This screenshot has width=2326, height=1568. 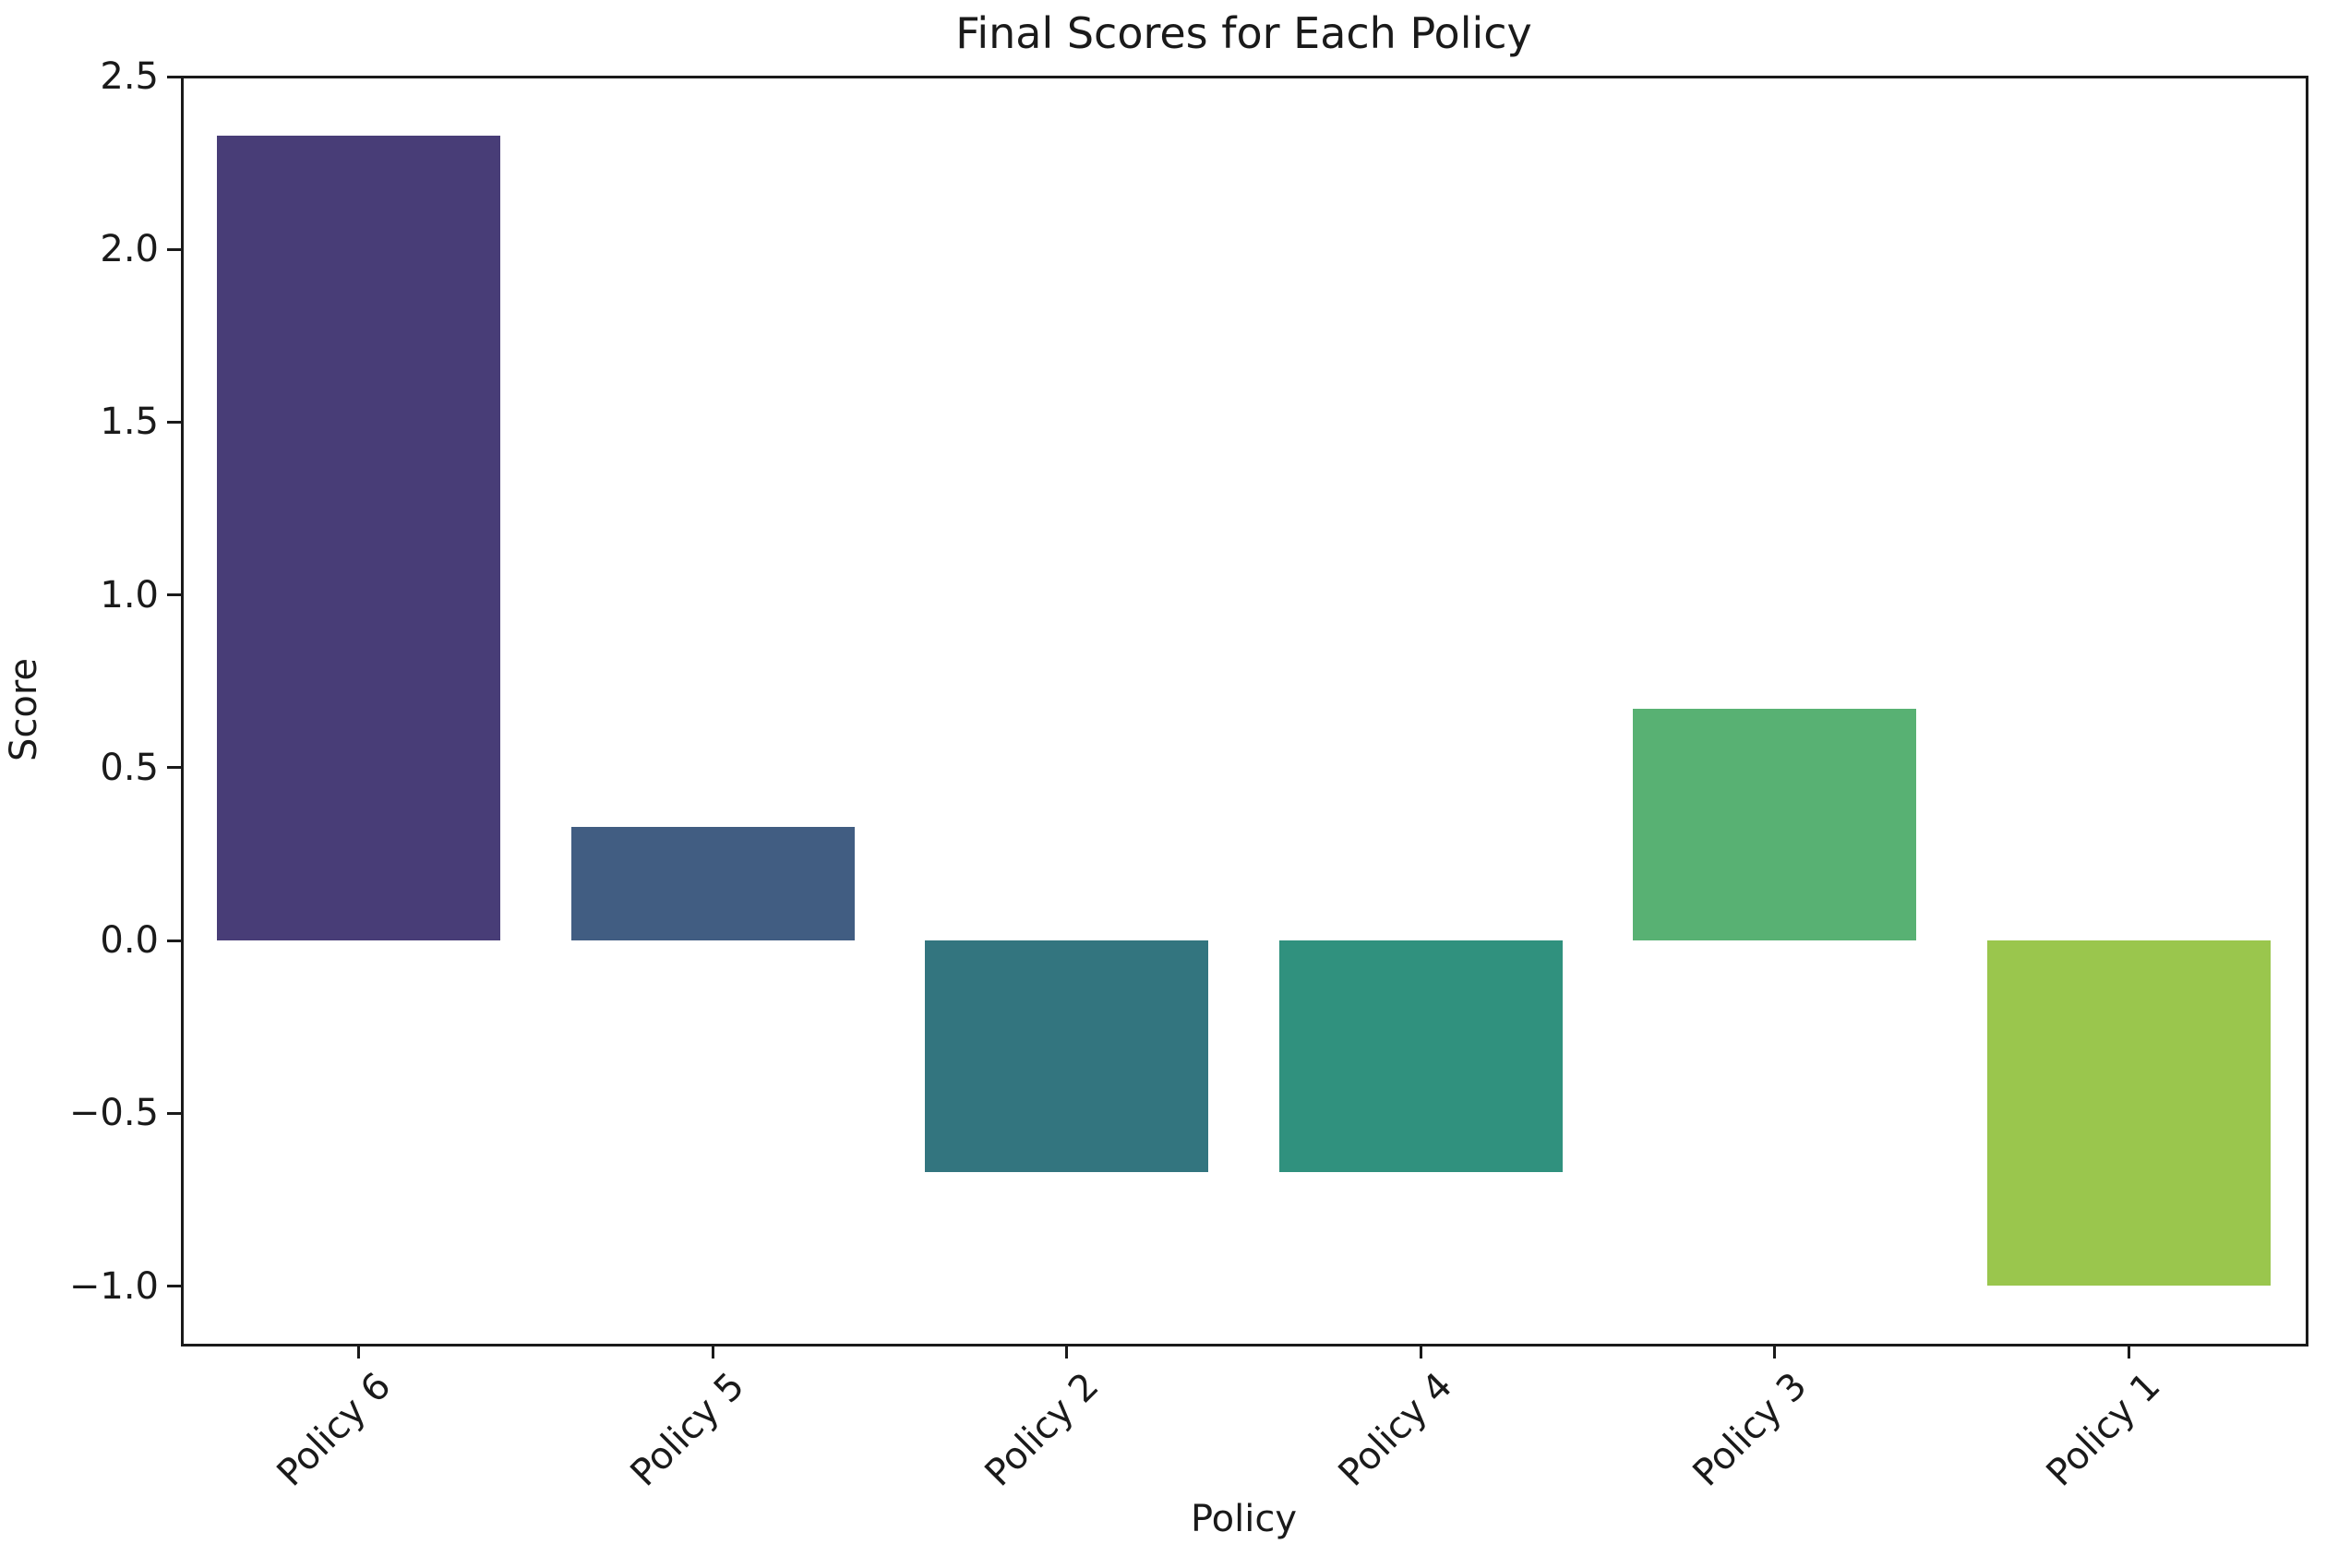 I want to click on y-tick-label: 1.5, so click(x=129, y=422).